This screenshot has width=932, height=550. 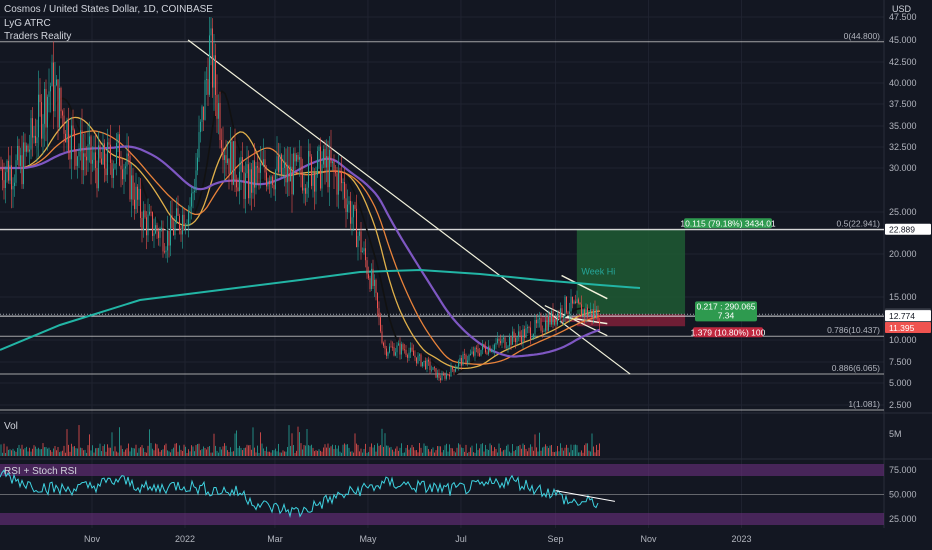 I want to click on price-tick-3: 40.000, so click(x=903, y=83).